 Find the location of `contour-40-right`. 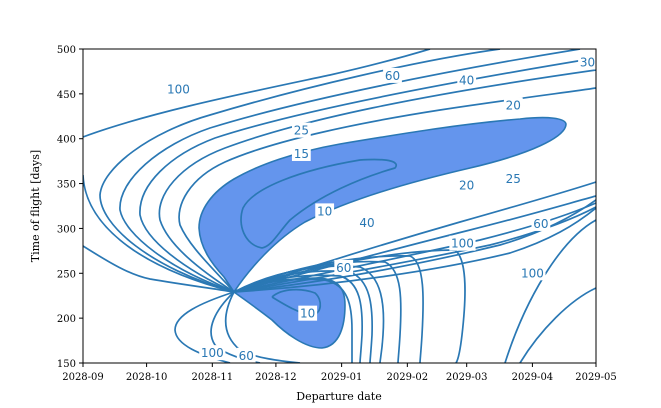

contour-40-right is located at coordinates (414, 249).